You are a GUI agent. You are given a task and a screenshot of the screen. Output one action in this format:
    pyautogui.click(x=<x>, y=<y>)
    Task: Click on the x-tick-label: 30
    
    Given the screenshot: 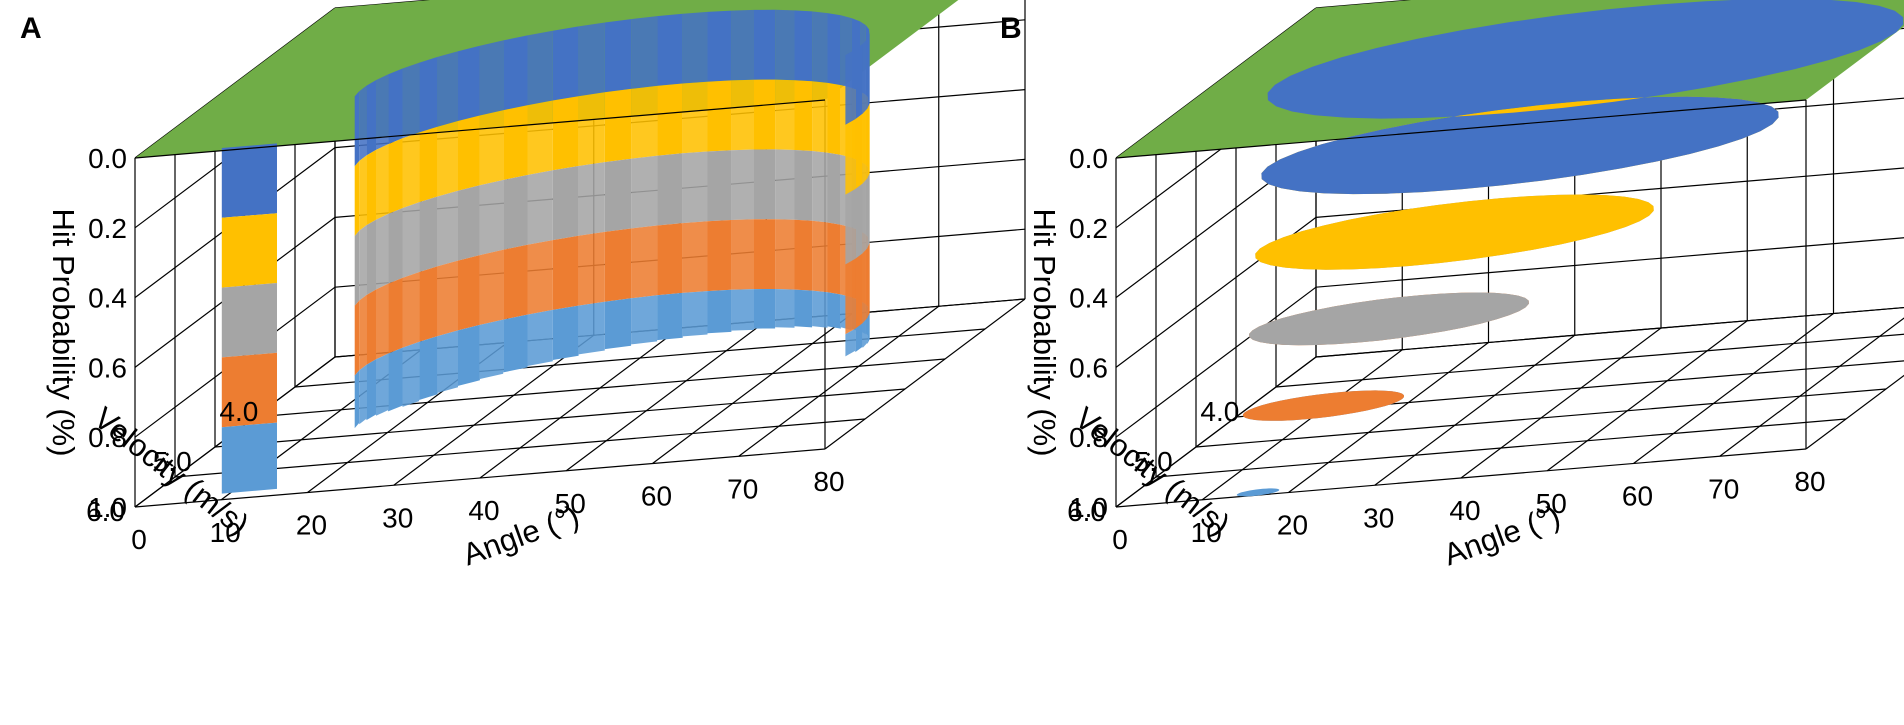 What is the action you would take?
    pyautogui.click(x=397, y=517)
    